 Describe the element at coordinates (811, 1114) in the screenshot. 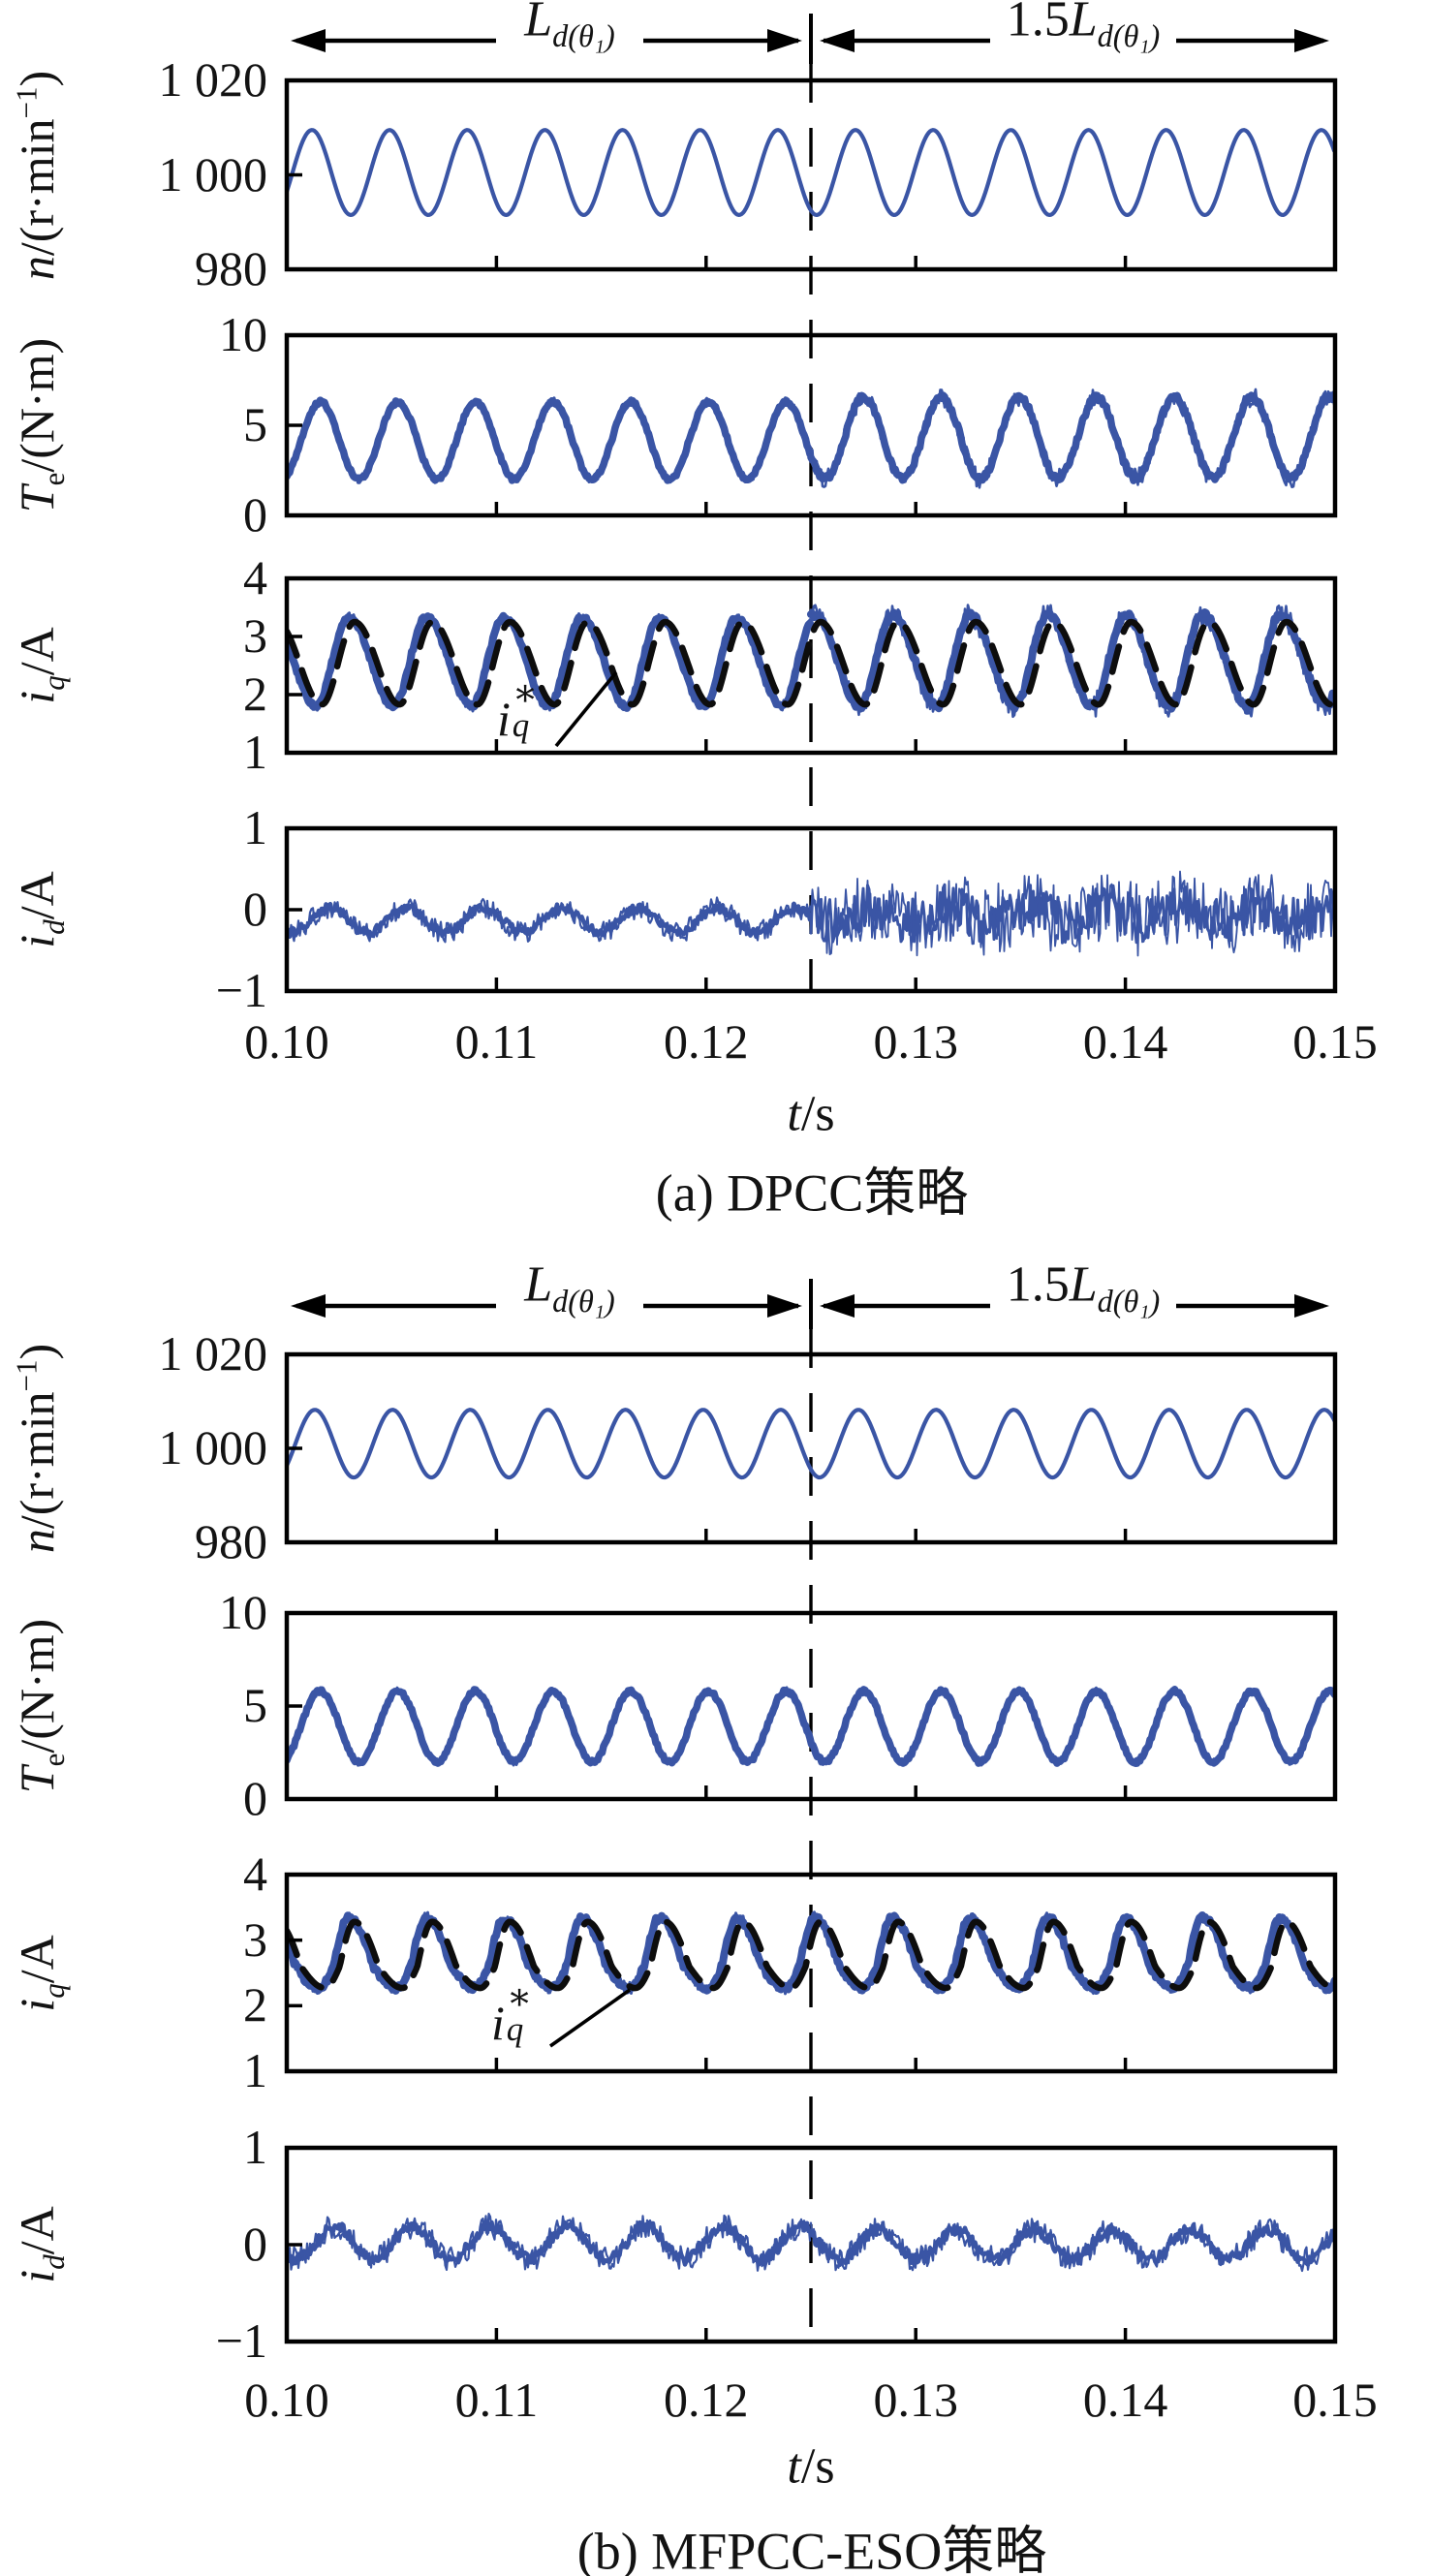

I see `x-axis-title-a: t/s` at that location.